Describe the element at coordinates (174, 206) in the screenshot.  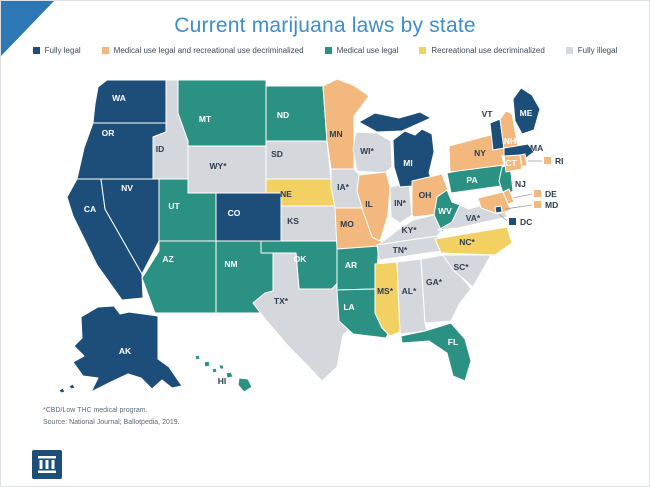
I see `state-label-ut: UT` at that location.